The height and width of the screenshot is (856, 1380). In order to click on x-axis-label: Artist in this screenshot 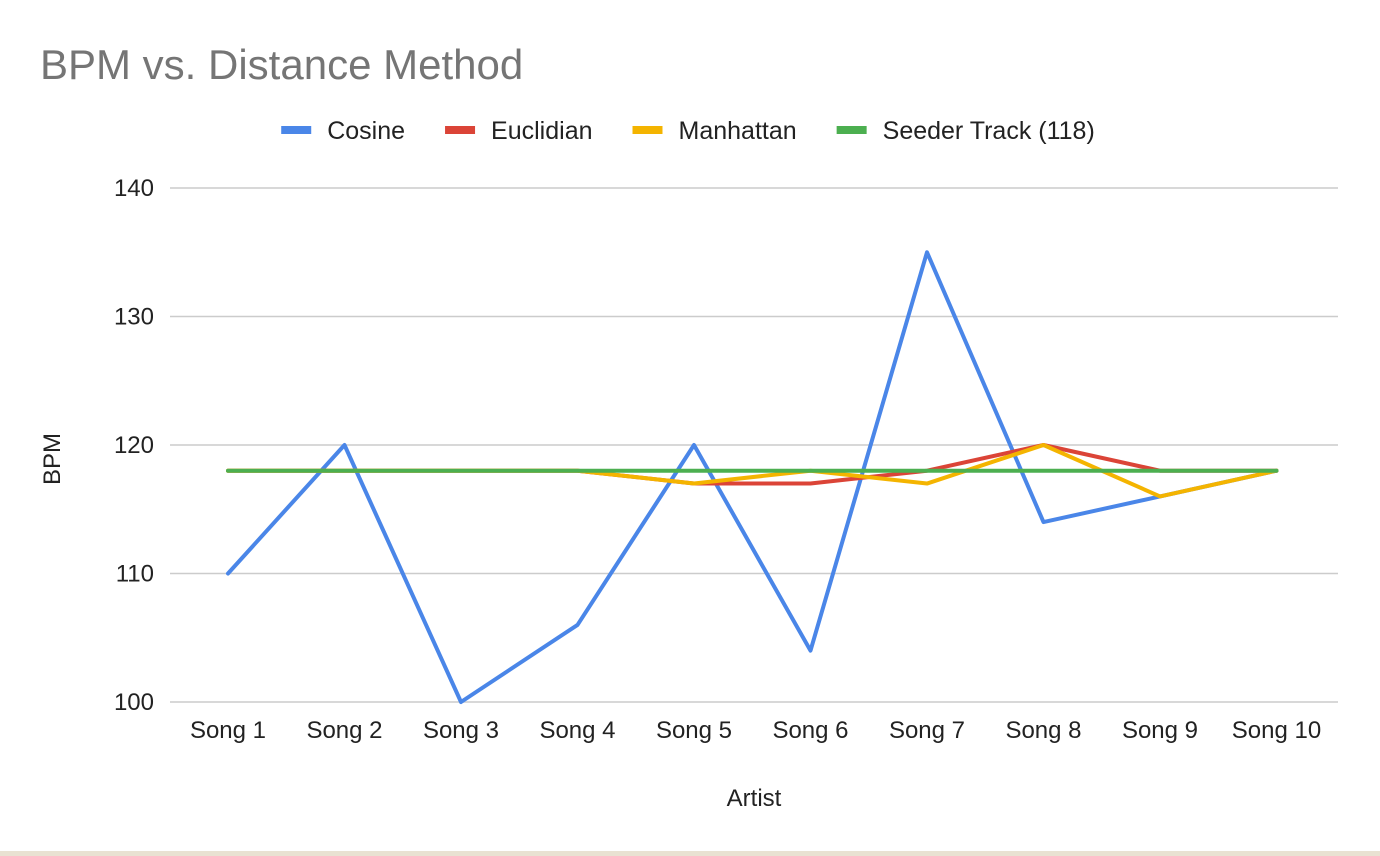, I will do `click(754, 798)`.